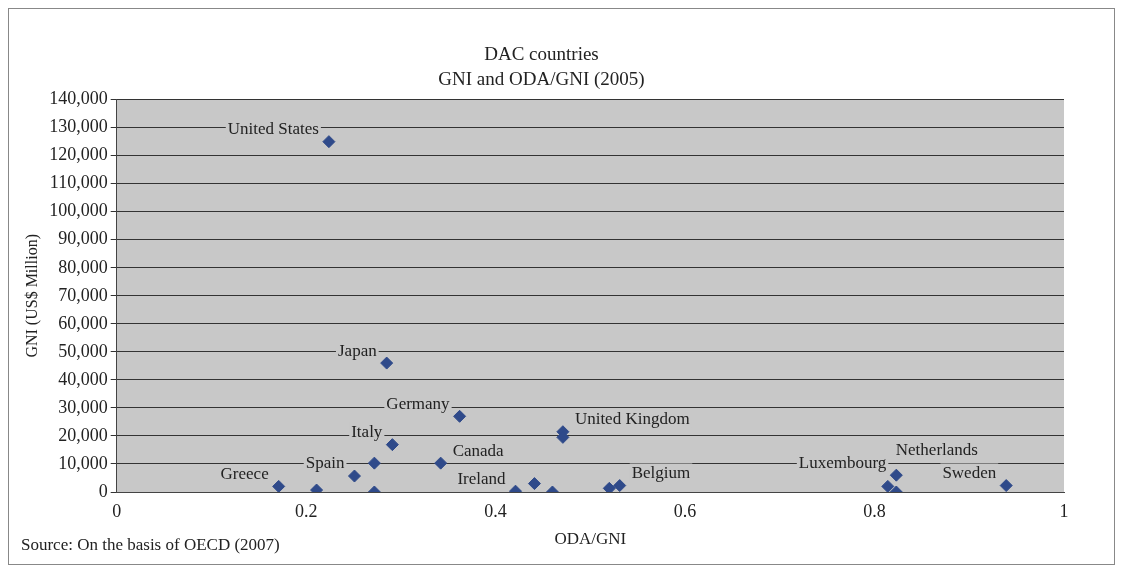 This screenshot has width=1125, height=575. Describe the element at coordinates (632, 419) in the screenshot. I see `annotation: United Kingdom` at that location.